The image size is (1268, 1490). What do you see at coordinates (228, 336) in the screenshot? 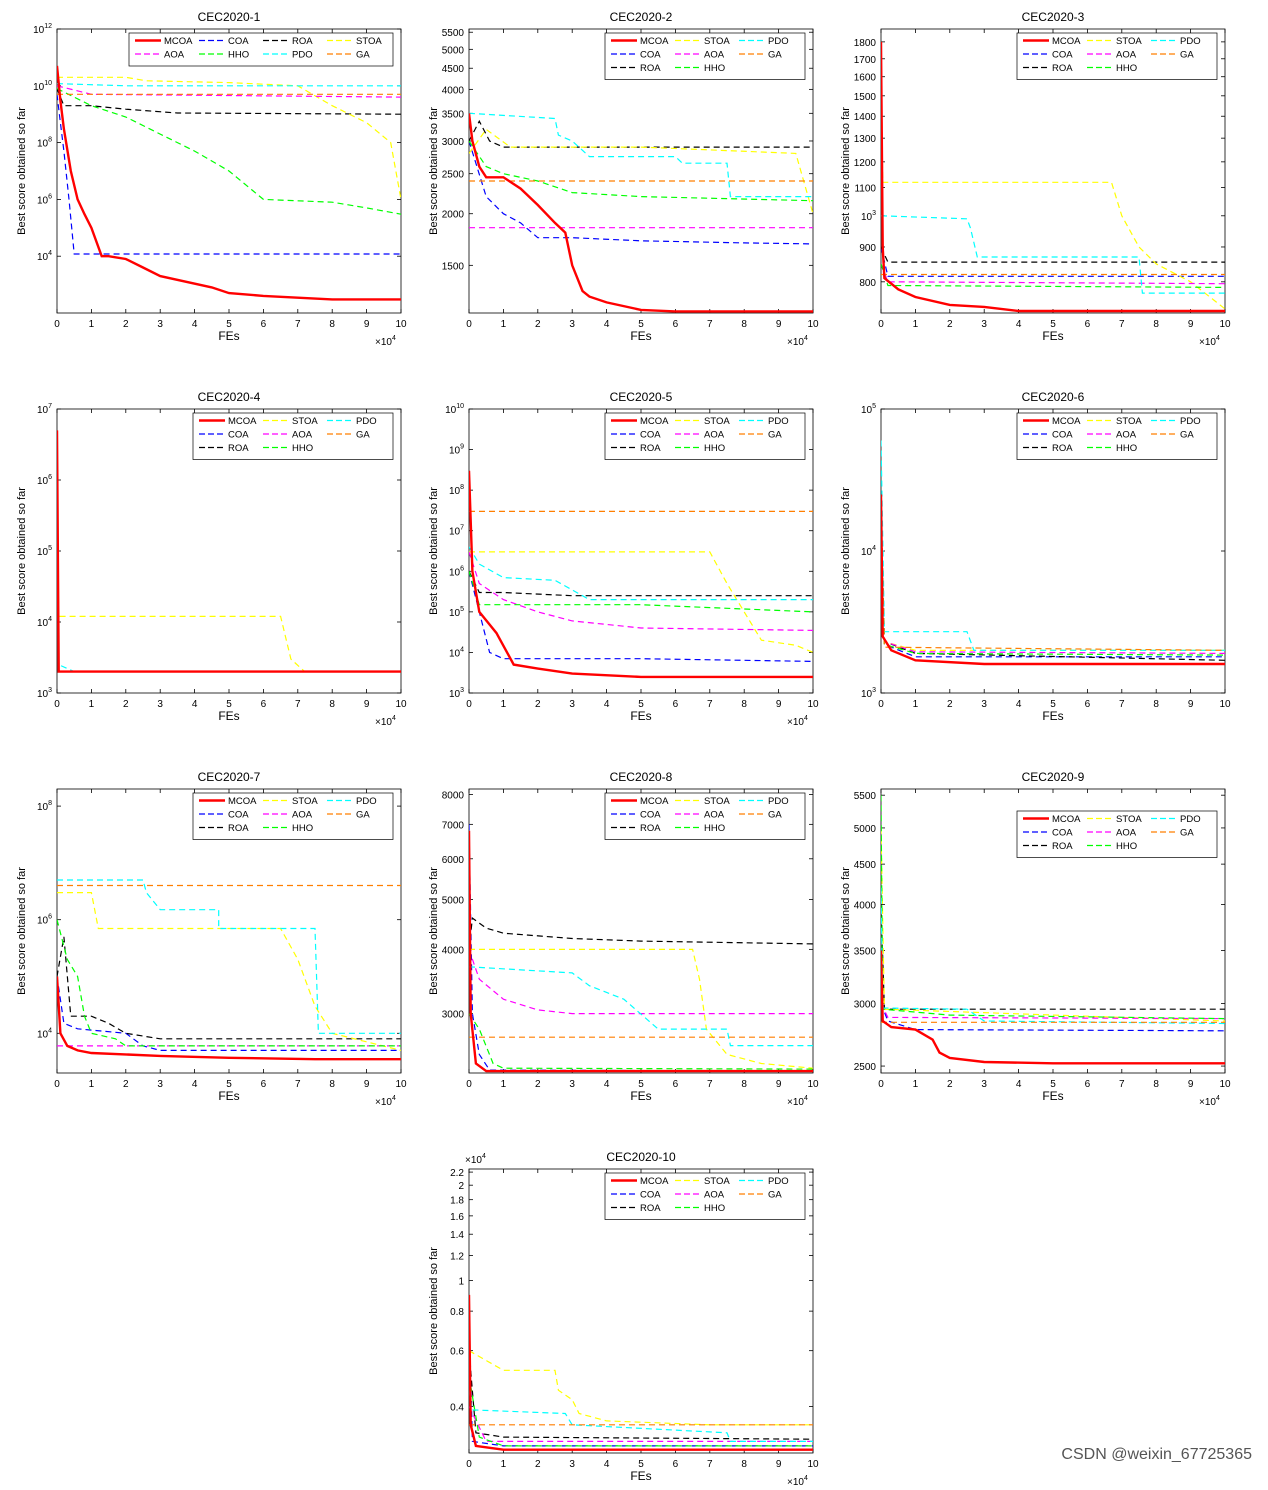
I see `x-axis-label: FEs` at bounding box center [228, 336].